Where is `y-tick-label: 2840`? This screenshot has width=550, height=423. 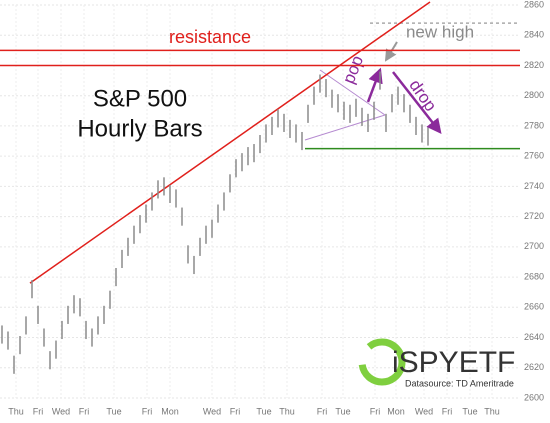 y-tick-label: 2840 is located at coordinates (534, 35).